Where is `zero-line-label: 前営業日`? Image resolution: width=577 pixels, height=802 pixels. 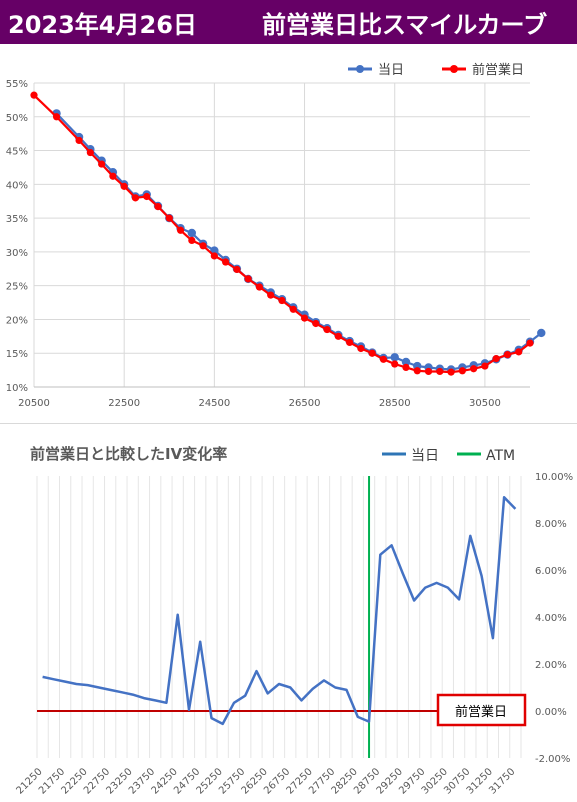 zero-line-label: 前営業日 is located at coordinates (481, 712).